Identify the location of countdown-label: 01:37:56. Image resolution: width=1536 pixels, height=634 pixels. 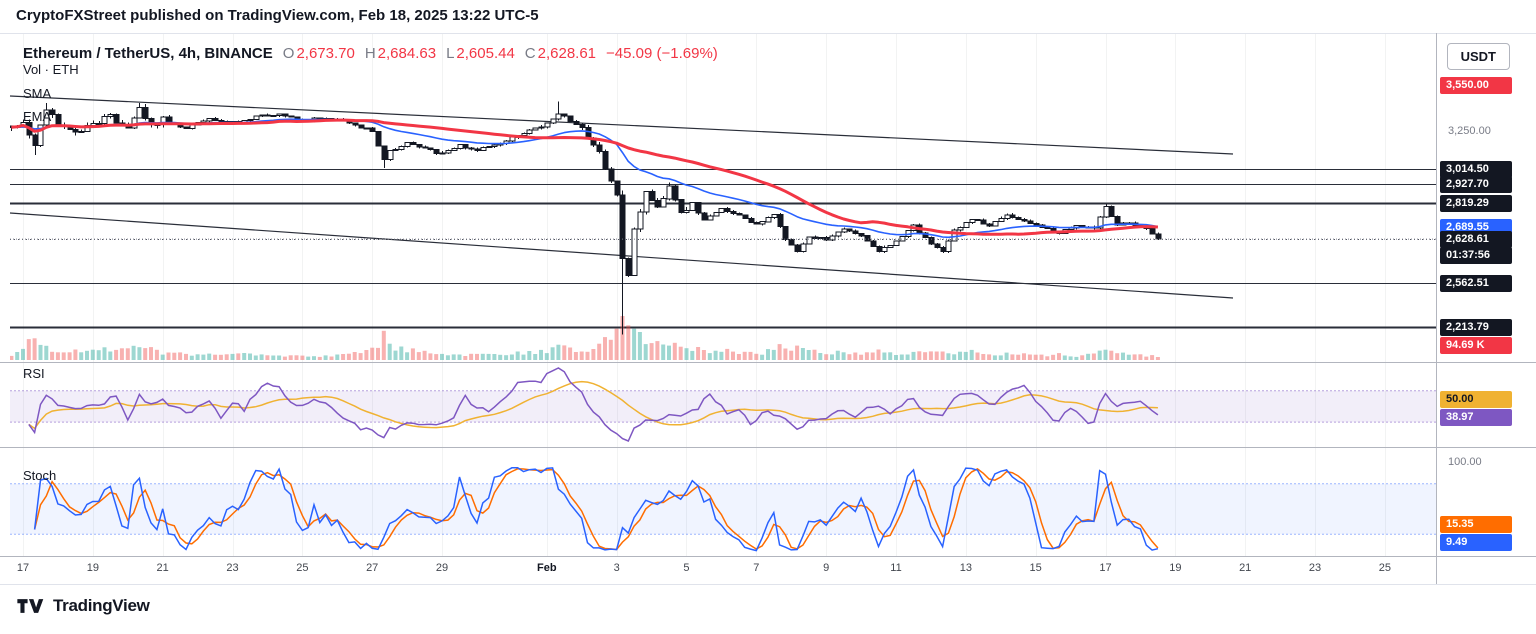
(1476, 255).